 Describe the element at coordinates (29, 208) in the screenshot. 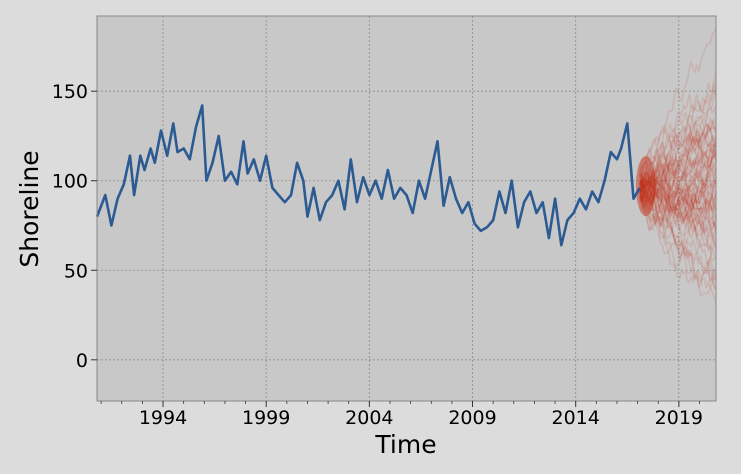

I see `y-axis-title: Shoreline` at that location.